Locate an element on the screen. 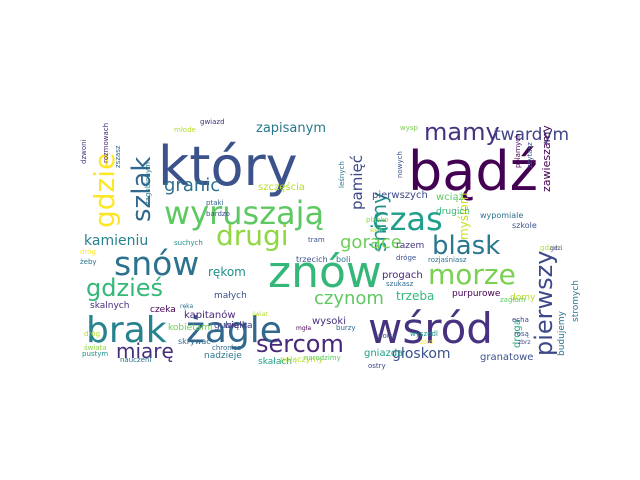 This screenshot has height=480, width=640. word: boli is located at coordinates (343, 259).